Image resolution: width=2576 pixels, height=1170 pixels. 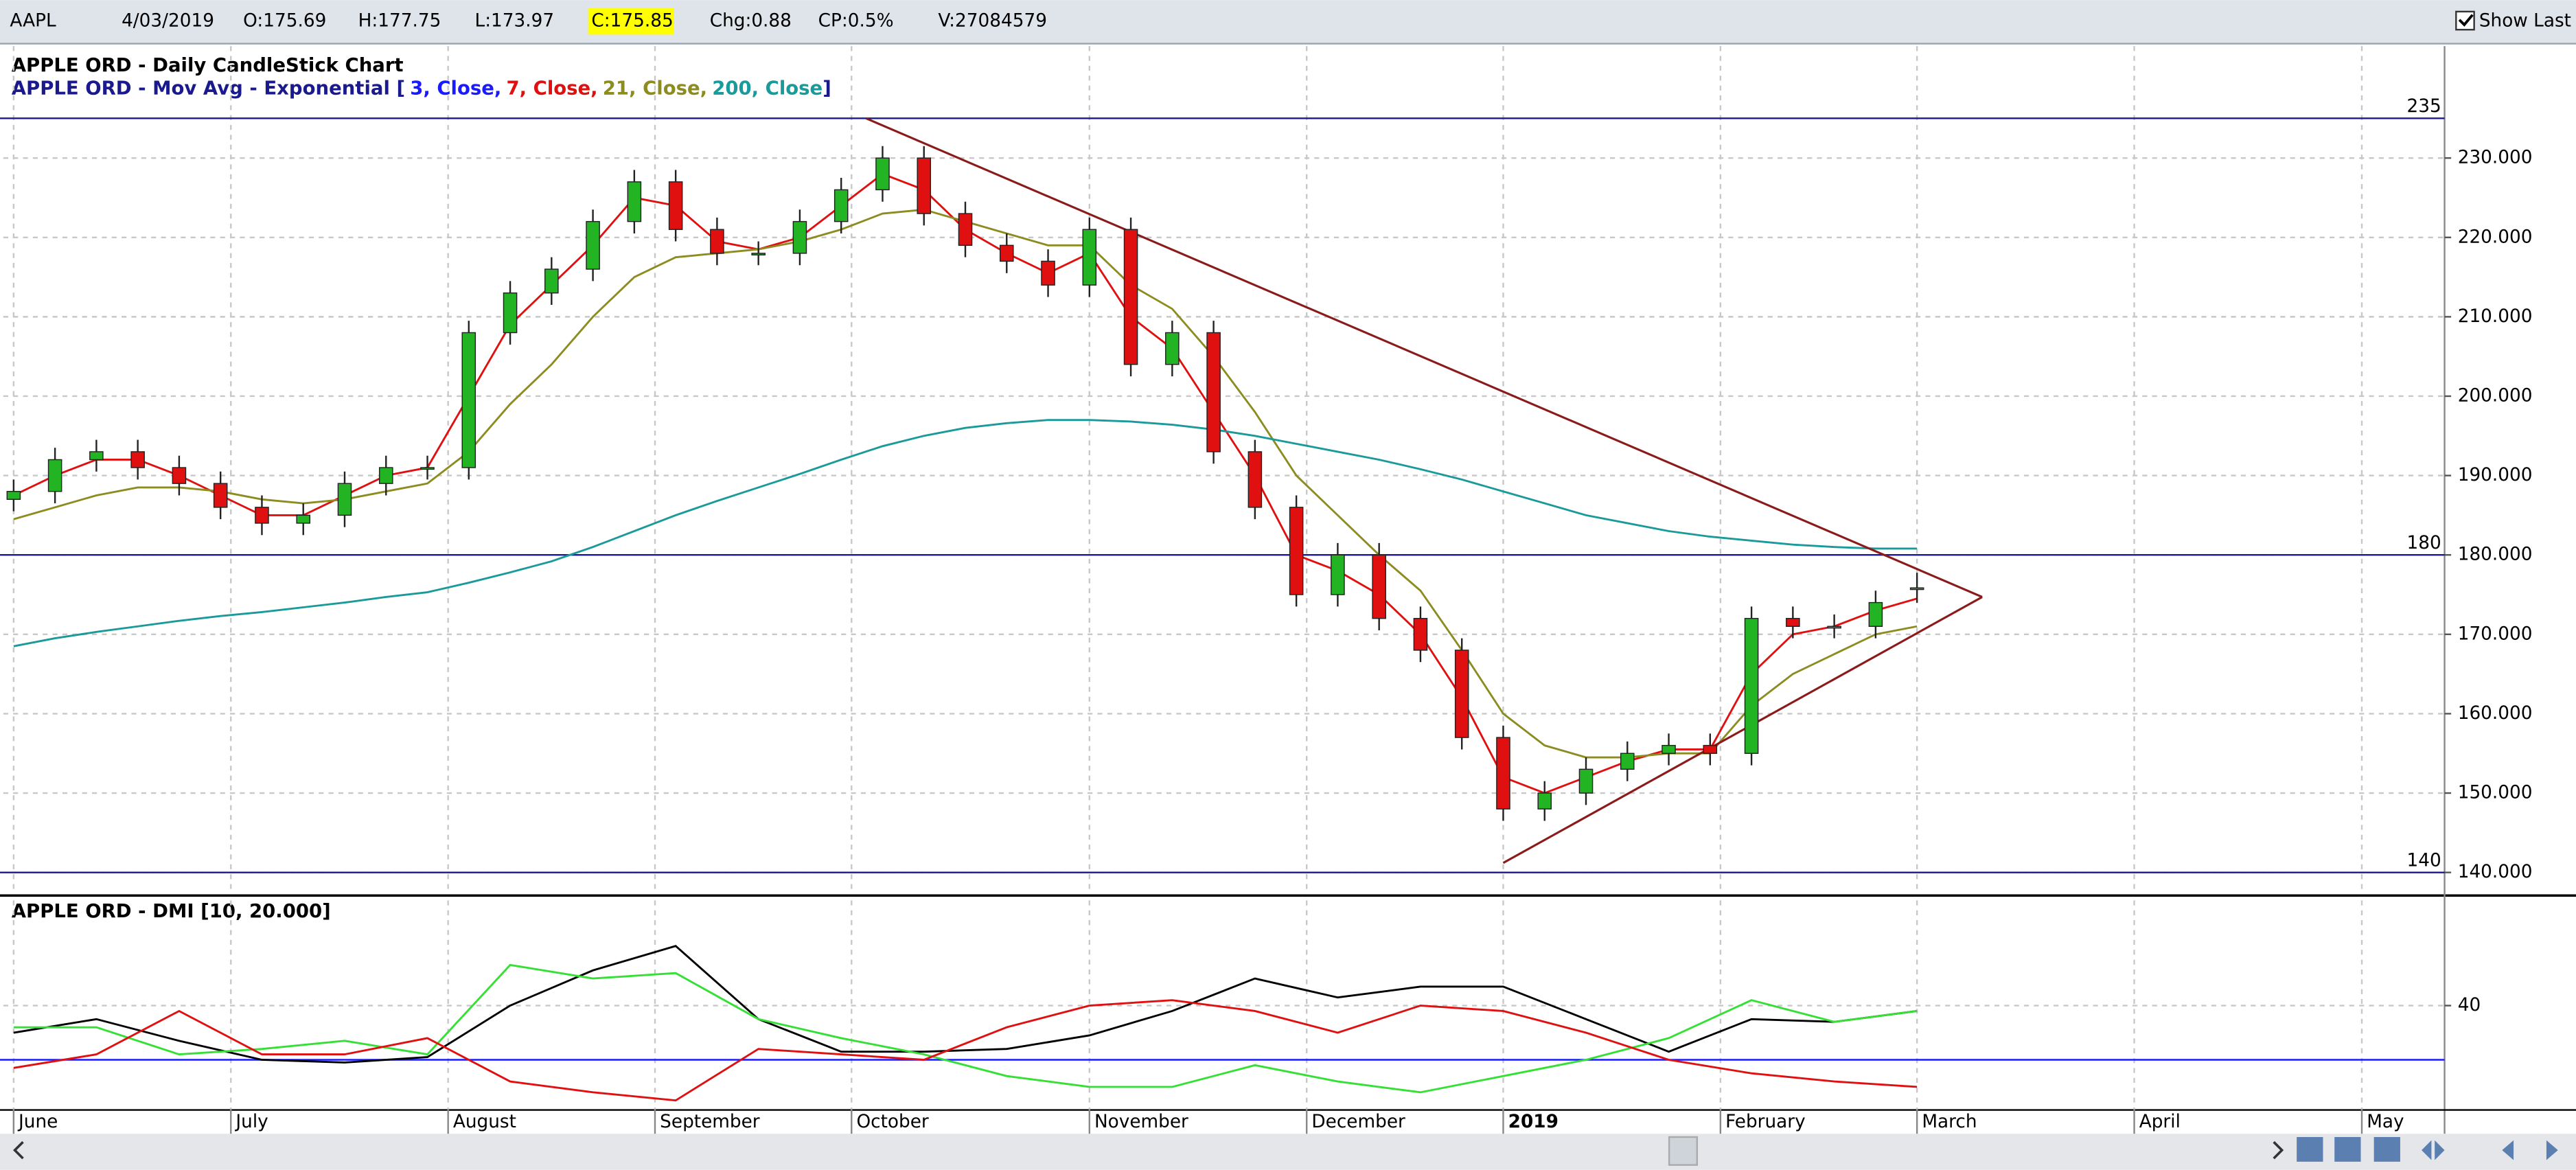 I want to click on close: C:175.85, so click(x=632, y=21).